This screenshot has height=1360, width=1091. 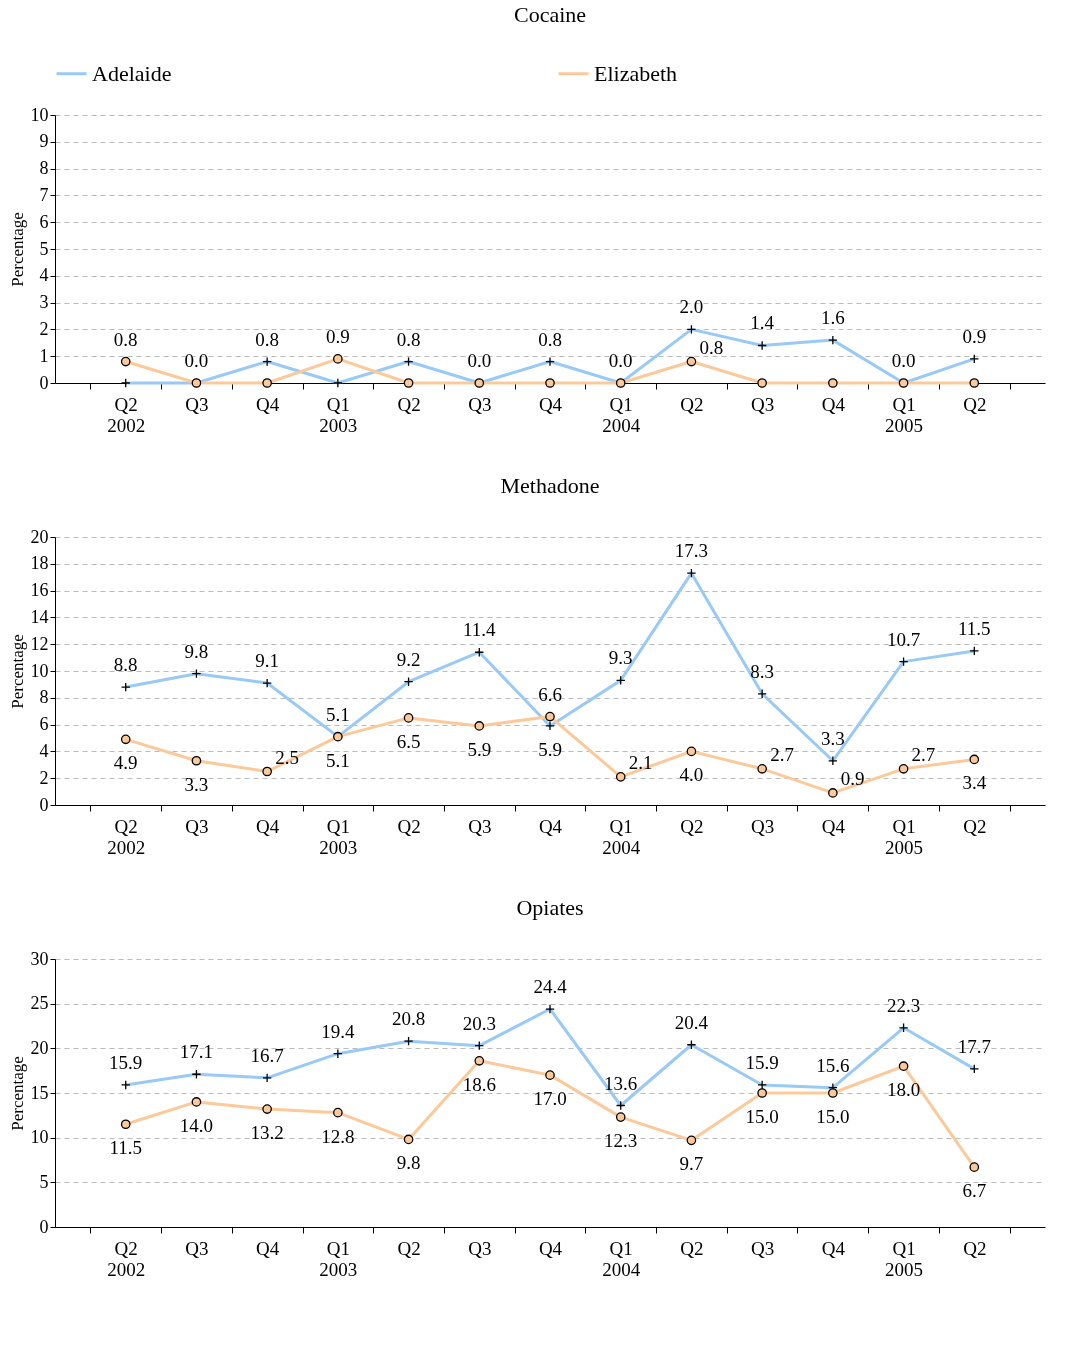 I want to click on data-label: 17.0, so click(x=550, y=1099).